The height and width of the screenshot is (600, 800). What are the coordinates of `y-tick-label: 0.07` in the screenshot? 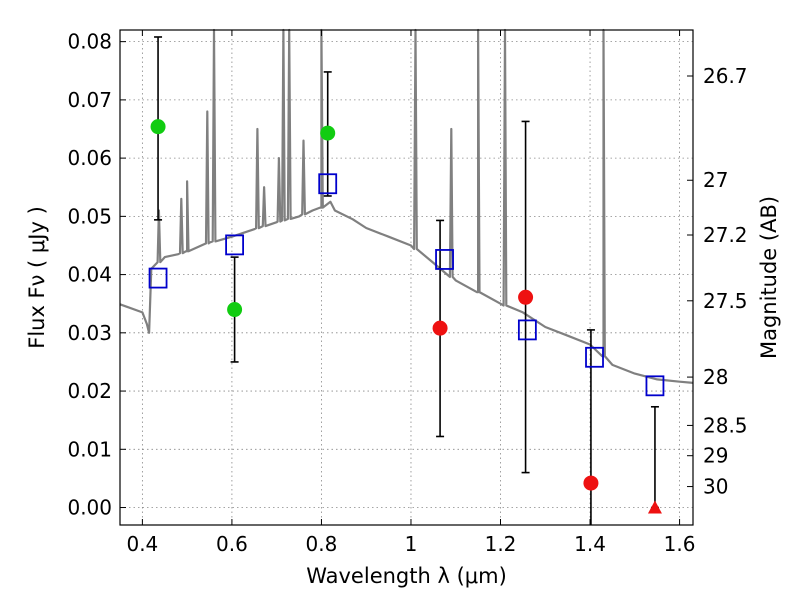 It's located at (89, 100).